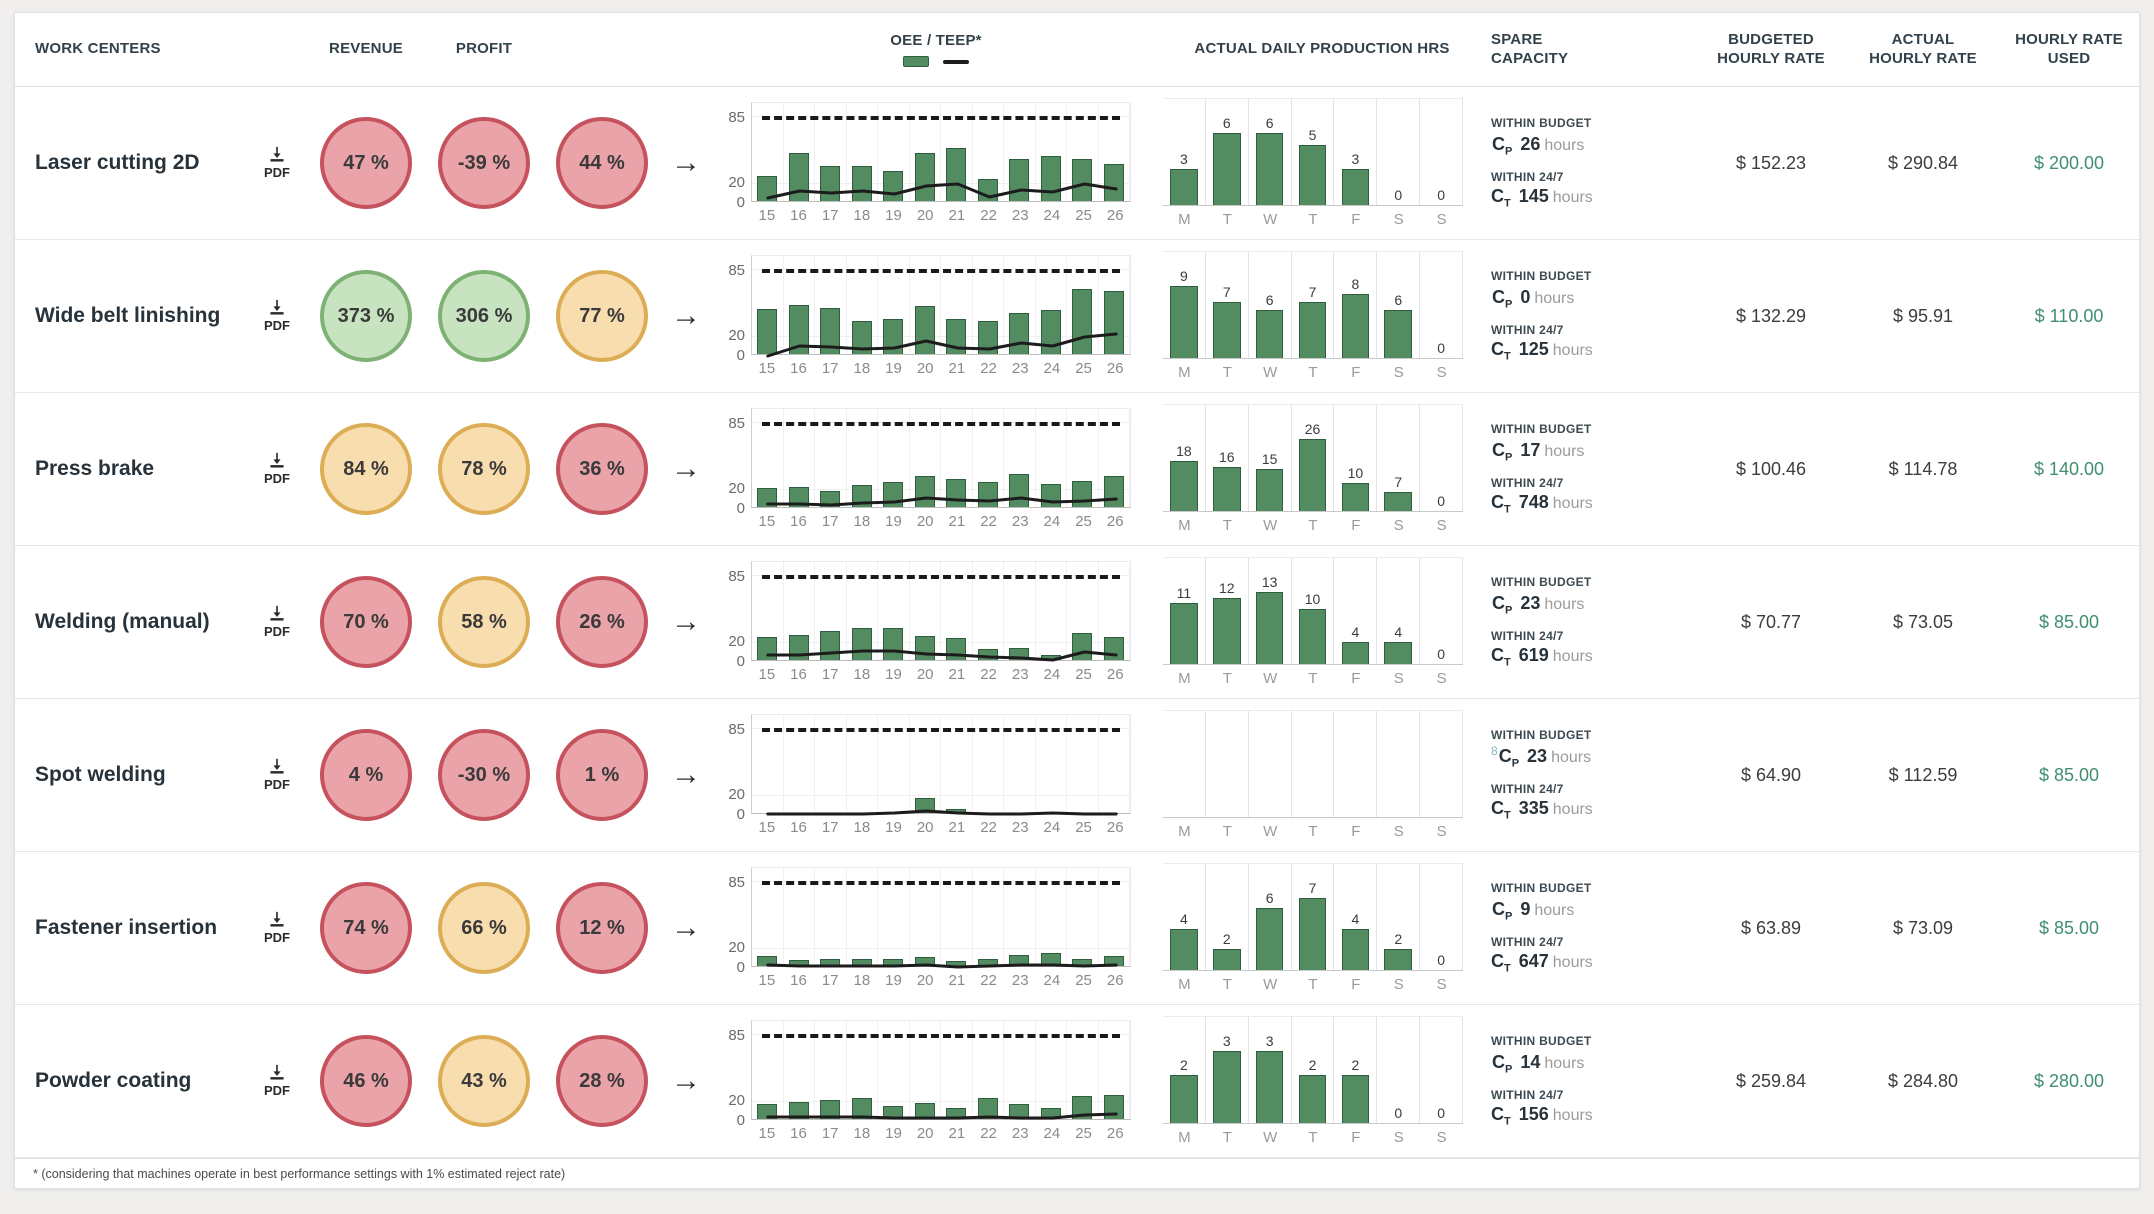  Describe the element at coordinates (936, 1081) in the screenshot. I see `oee-teep-chart: 85 20 0 15 16 17 18 19 20 21 22 23 24 25 26` at that location.